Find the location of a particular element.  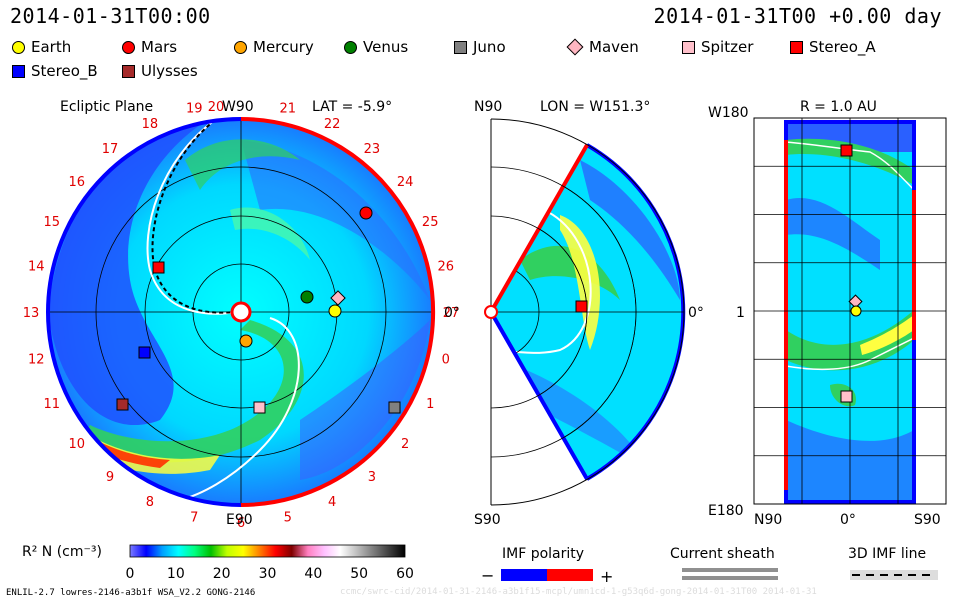

ecliptic-right-label: 0° is located at coordinates (452, 313).